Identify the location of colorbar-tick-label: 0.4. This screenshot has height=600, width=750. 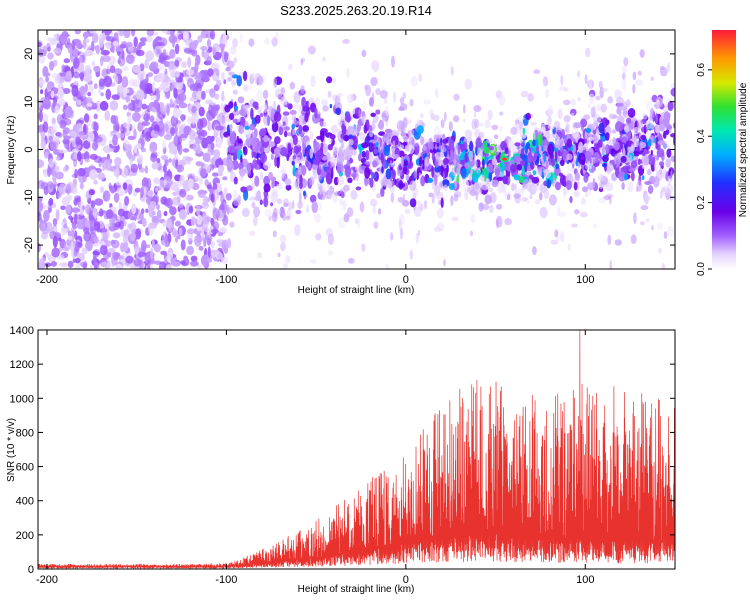
(701, 136).